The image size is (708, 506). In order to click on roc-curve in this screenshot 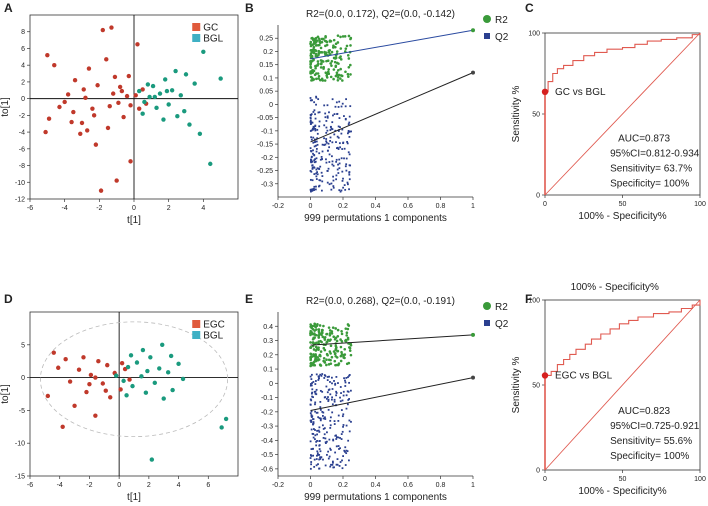, I will do `click(623, 338)`.